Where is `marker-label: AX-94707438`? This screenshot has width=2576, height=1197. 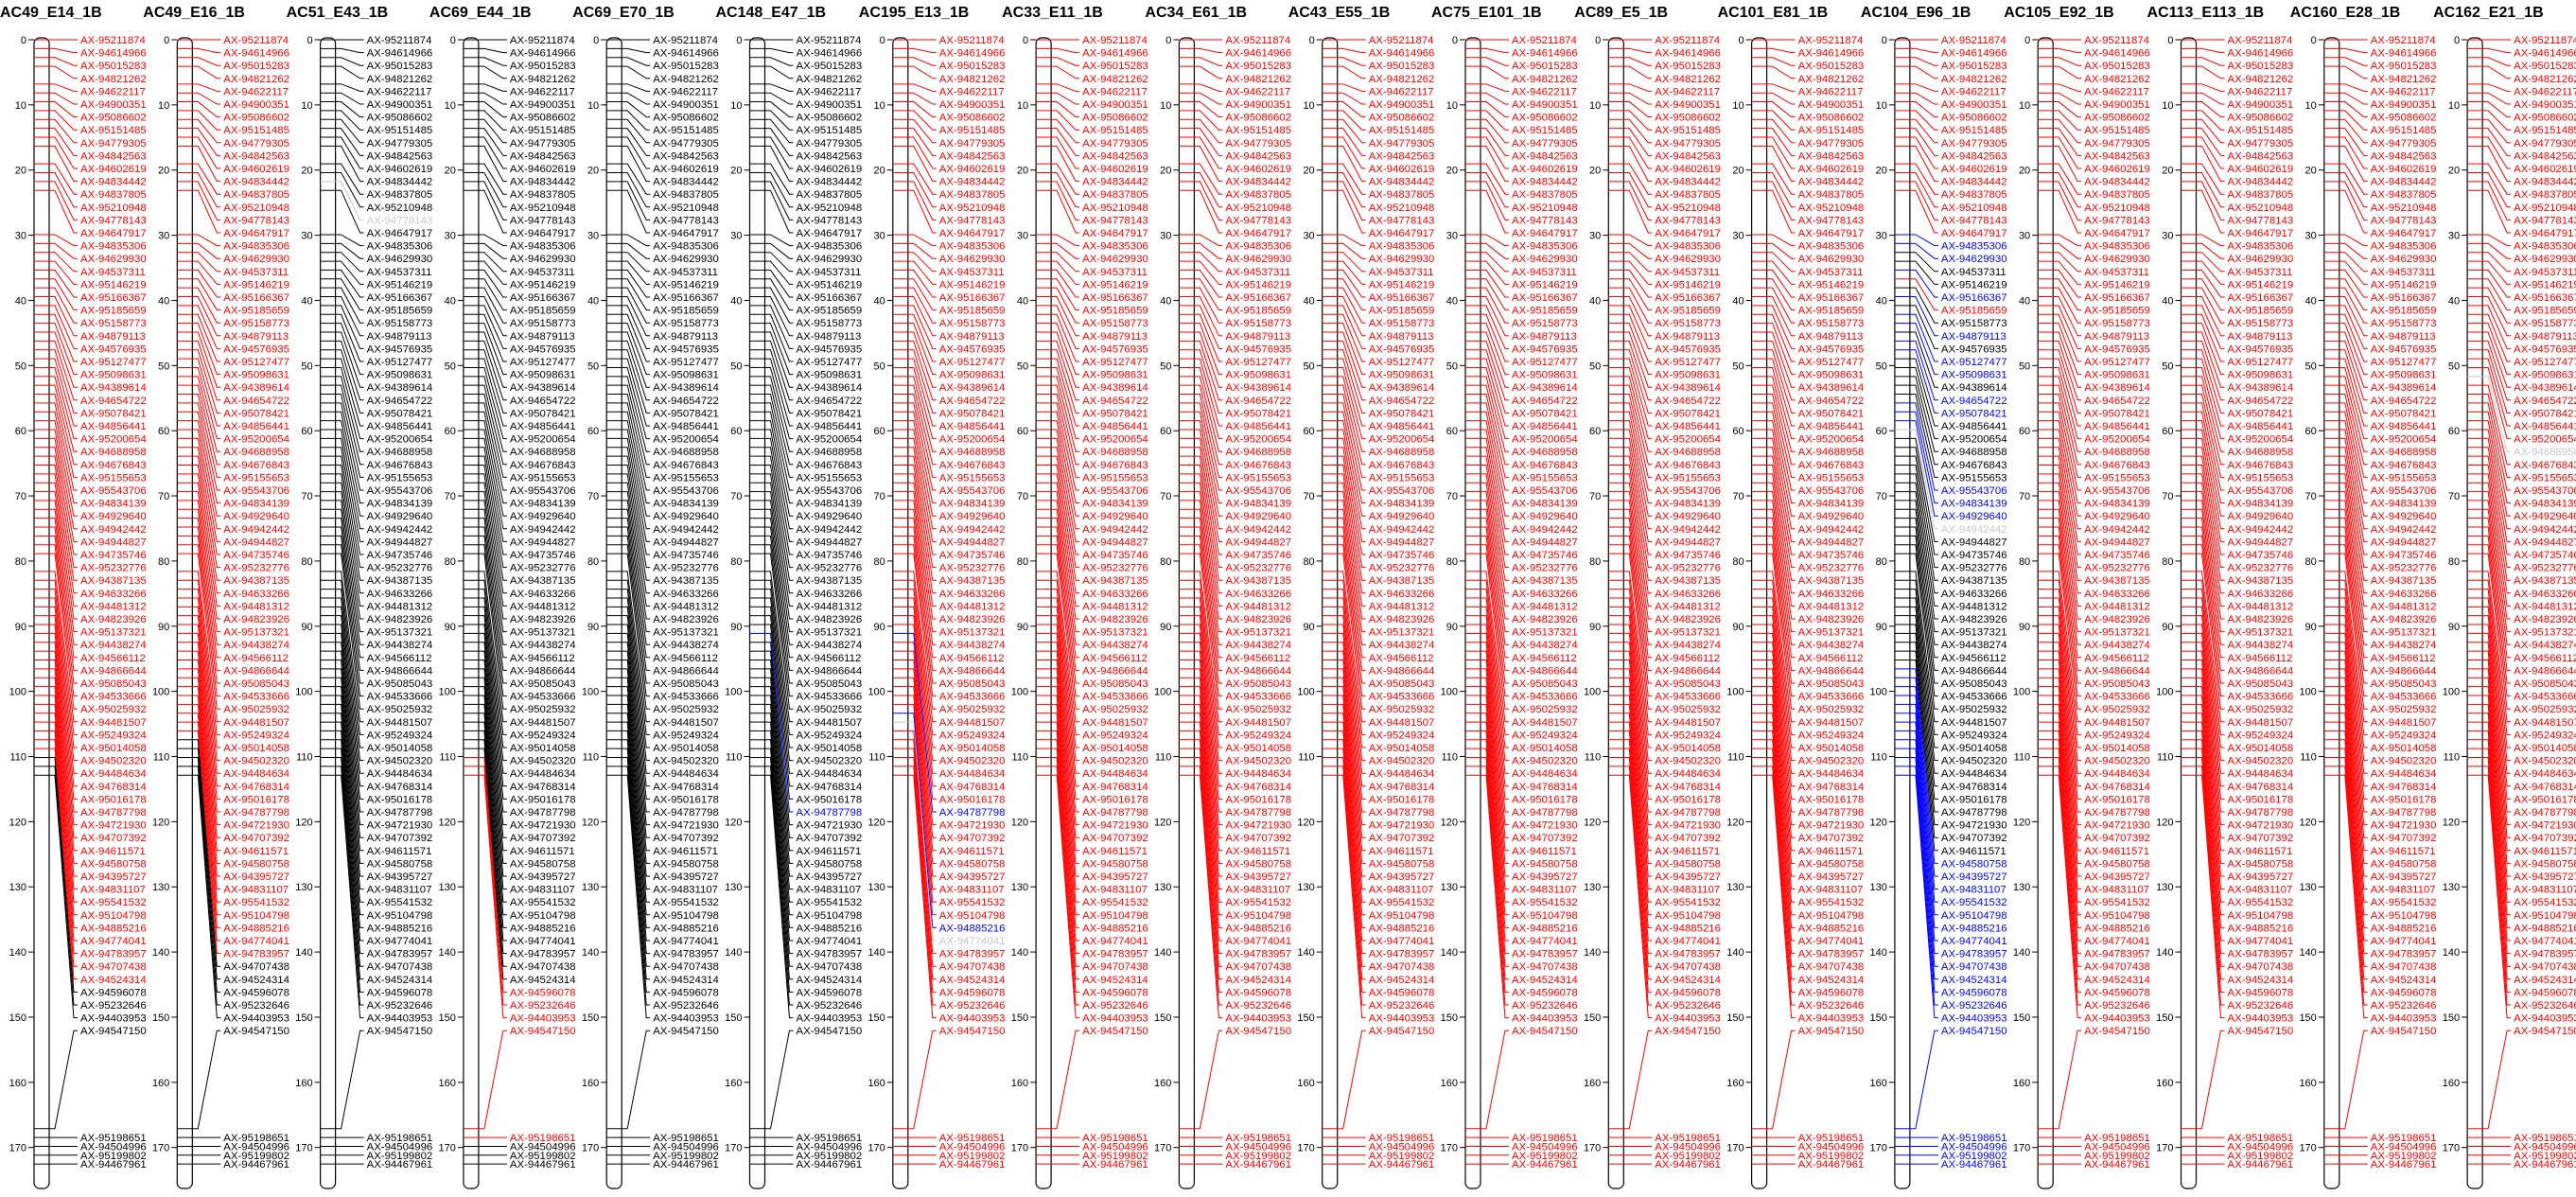
marker-label: AX-94707438 is located at coordinates (972, 967).